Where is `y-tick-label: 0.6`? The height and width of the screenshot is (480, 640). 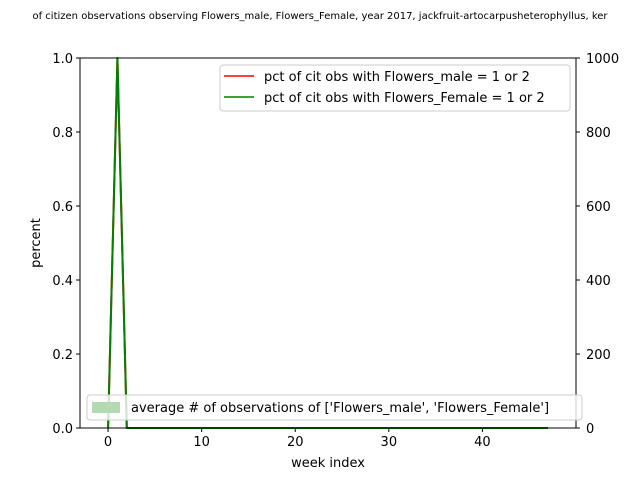
y-tick-label: 0.6 is located at coordinates (62, 207).